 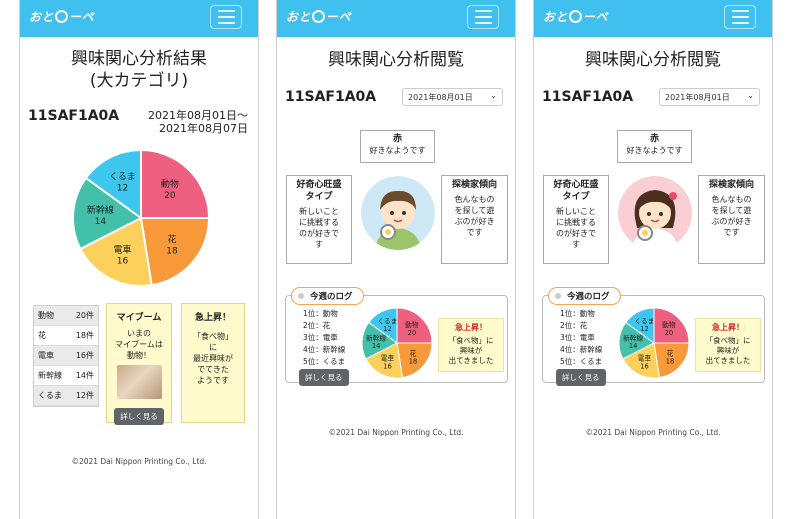 I want to click on ranking-row: 花 18件, so click(x=66, y=336).